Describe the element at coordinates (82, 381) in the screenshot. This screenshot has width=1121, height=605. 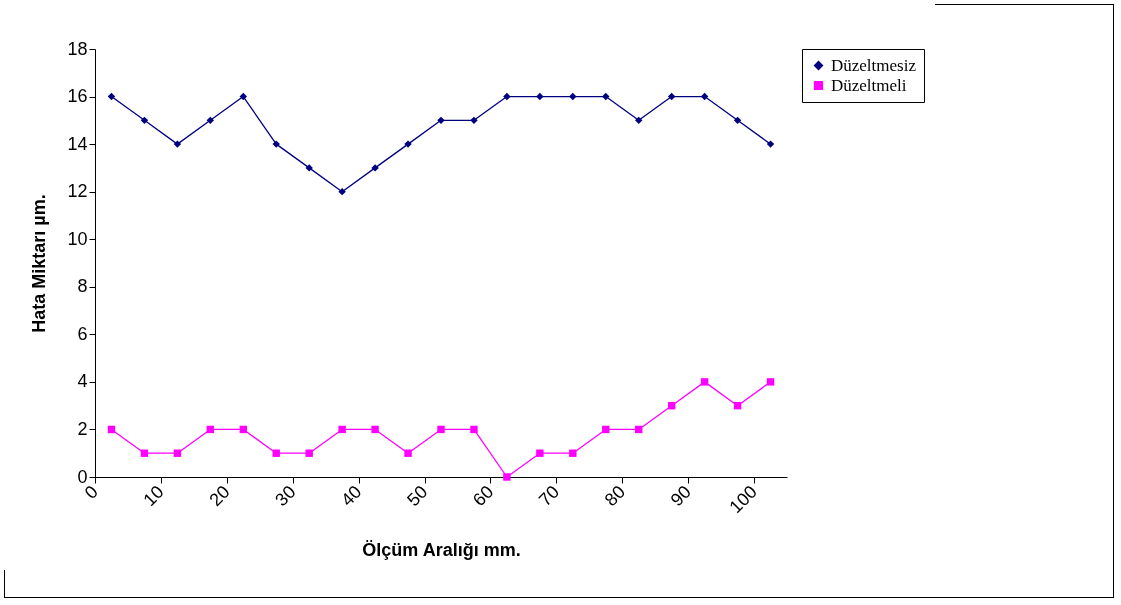
I see `y-tick-label: 4` at that location.